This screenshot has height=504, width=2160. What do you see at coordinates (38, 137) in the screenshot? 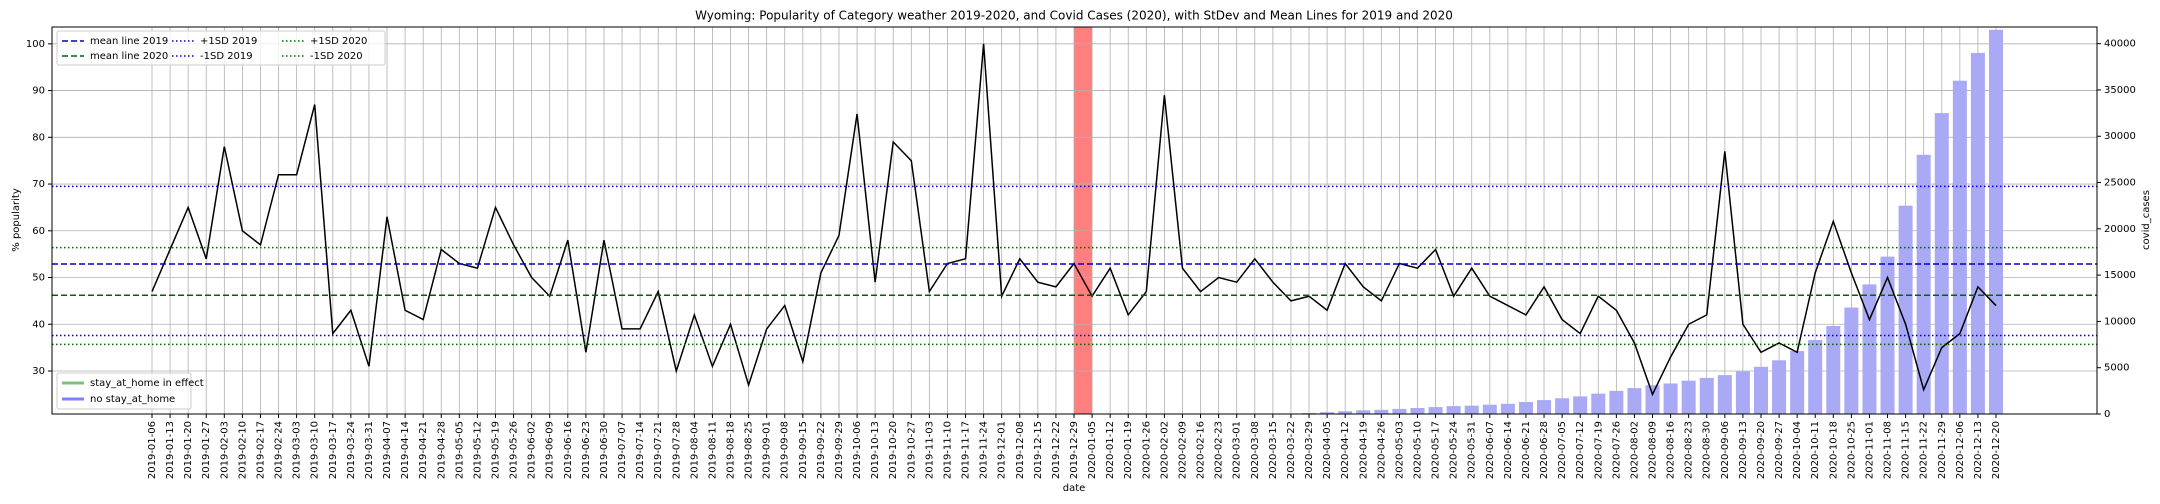
I see `y-tick-label: 80` at bounding box center [38, 137].